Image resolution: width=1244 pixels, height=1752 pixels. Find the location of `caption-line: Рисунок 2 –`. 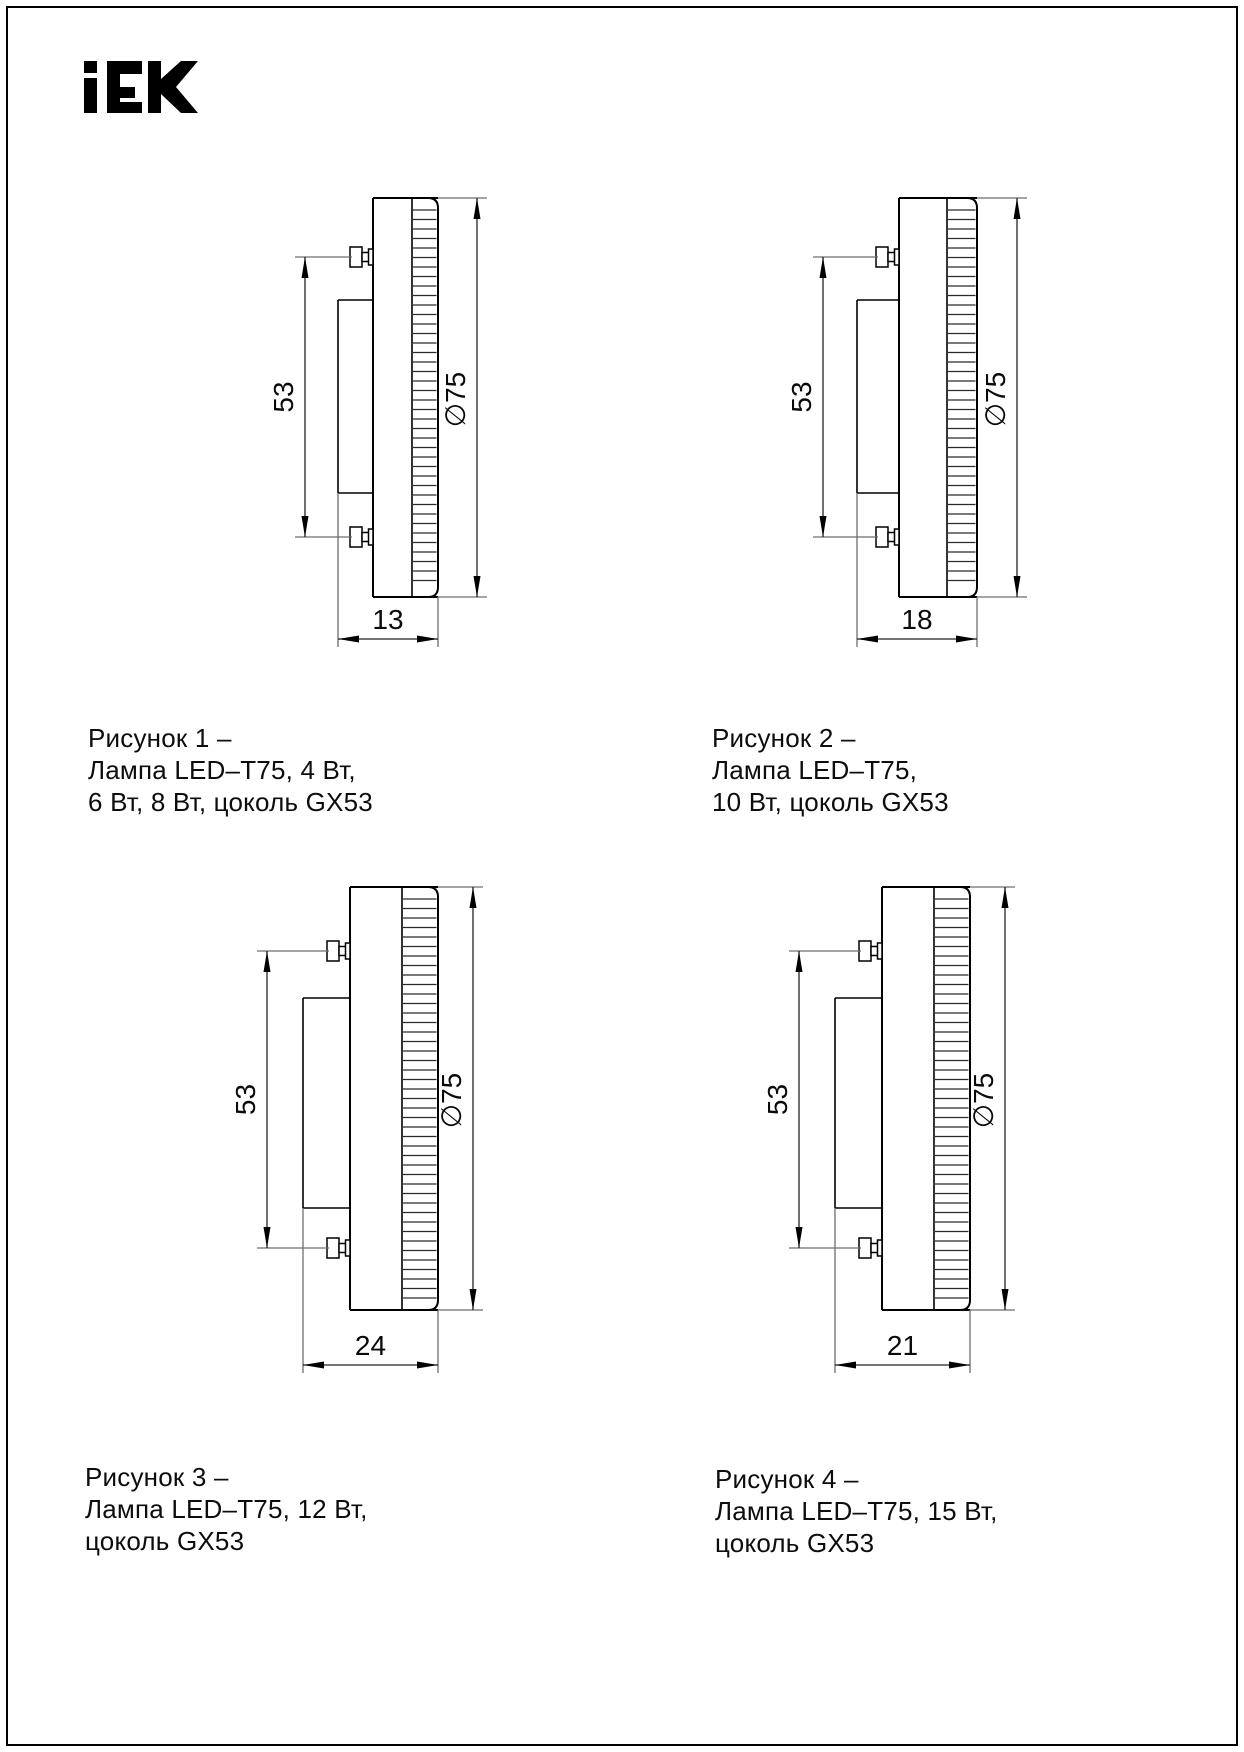

caption-line: Рисунок 2 – is located at coordinates (784, 738).